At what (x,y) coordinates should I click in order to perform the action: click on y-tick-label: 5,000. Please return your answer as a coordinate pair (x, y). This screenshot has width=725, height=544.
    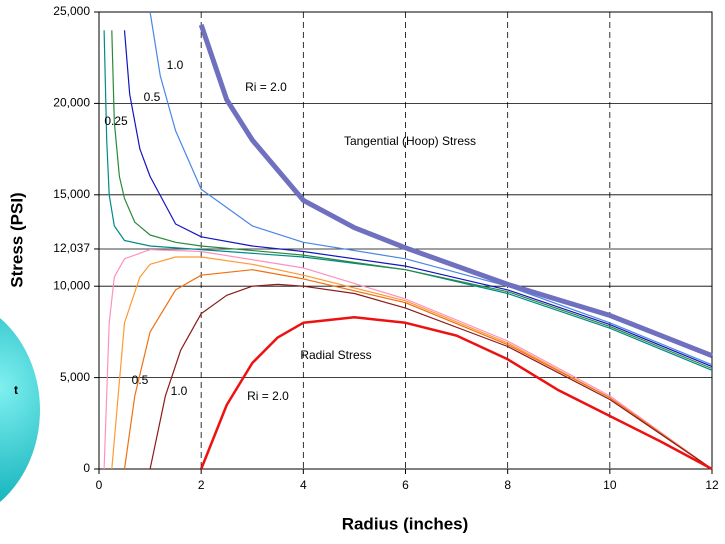
    Looking at the image, I should click on (75, 377).